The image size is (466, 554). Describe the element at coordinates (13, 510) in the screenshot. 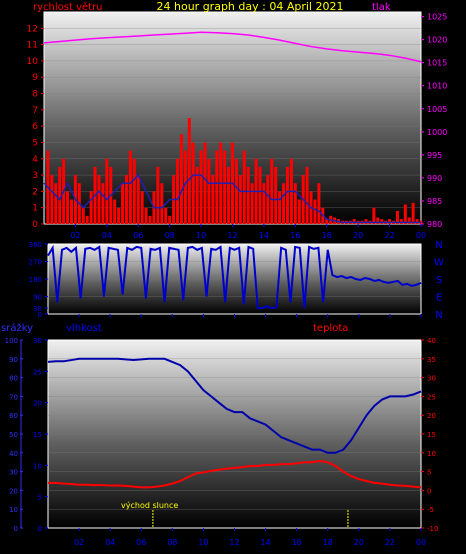

I see `rain-tick-label: 10` at that location.